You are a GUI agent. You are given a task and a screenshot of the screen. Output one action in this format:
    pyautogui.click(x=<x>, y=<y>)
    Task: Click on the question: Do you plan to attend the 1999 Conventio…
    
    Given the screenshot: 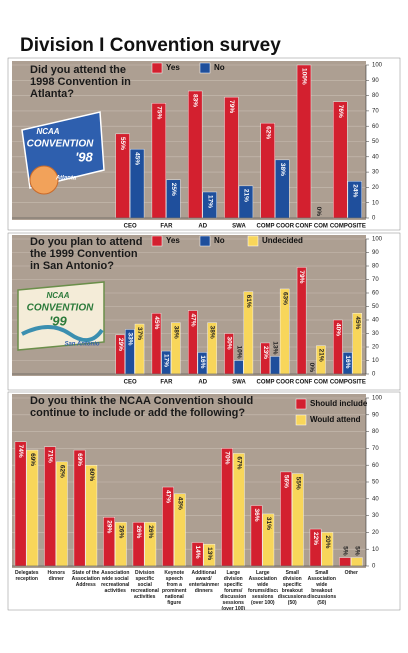 What is the action you would take?
    pyautogui.click(x=86, y=254)
    